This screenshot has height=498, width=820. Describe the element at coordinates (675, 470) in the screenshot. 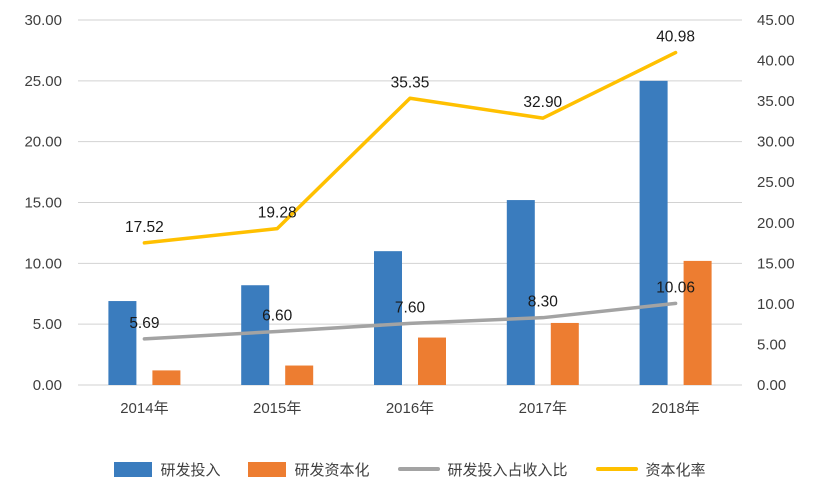

I see `legend-label: 资本化率` at that location.